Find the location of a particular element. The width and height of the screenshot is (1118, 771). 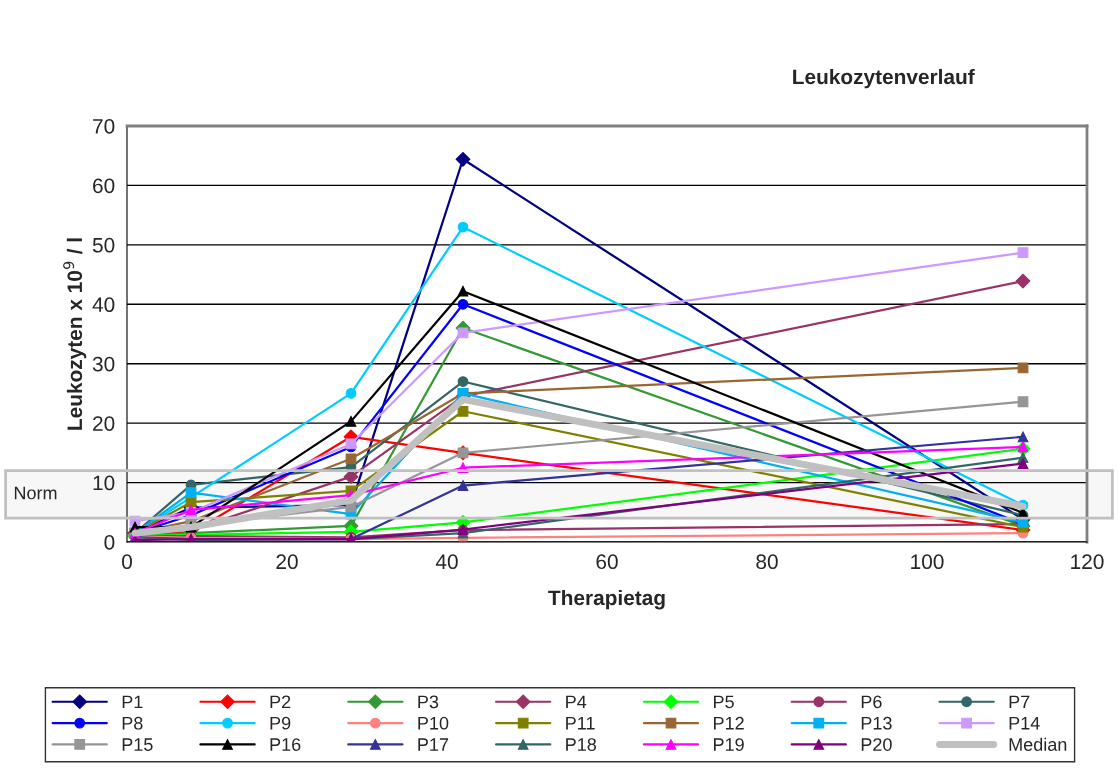

legend-label: P4 is located at coordinates (576, 702).